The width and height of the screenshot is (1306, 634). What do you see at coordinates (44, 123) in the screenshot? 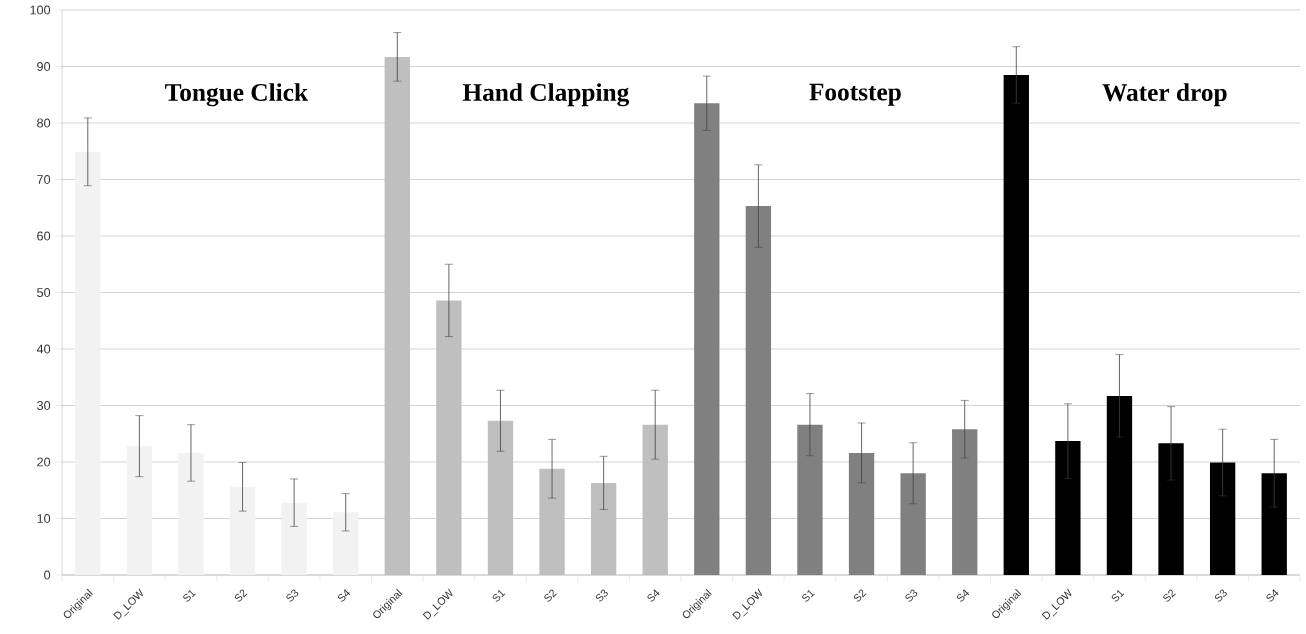
I see `y-tick-label: 80` at bounding box center [44, 123].